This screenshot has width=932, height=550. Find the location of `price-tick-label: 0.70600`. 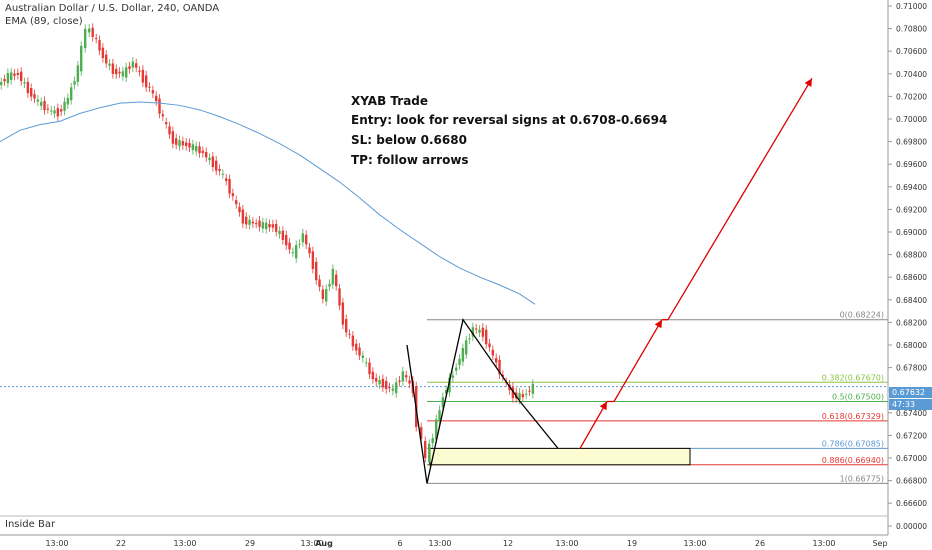

price-tick-label: 0.70600 is located at coordinates (911, 51).